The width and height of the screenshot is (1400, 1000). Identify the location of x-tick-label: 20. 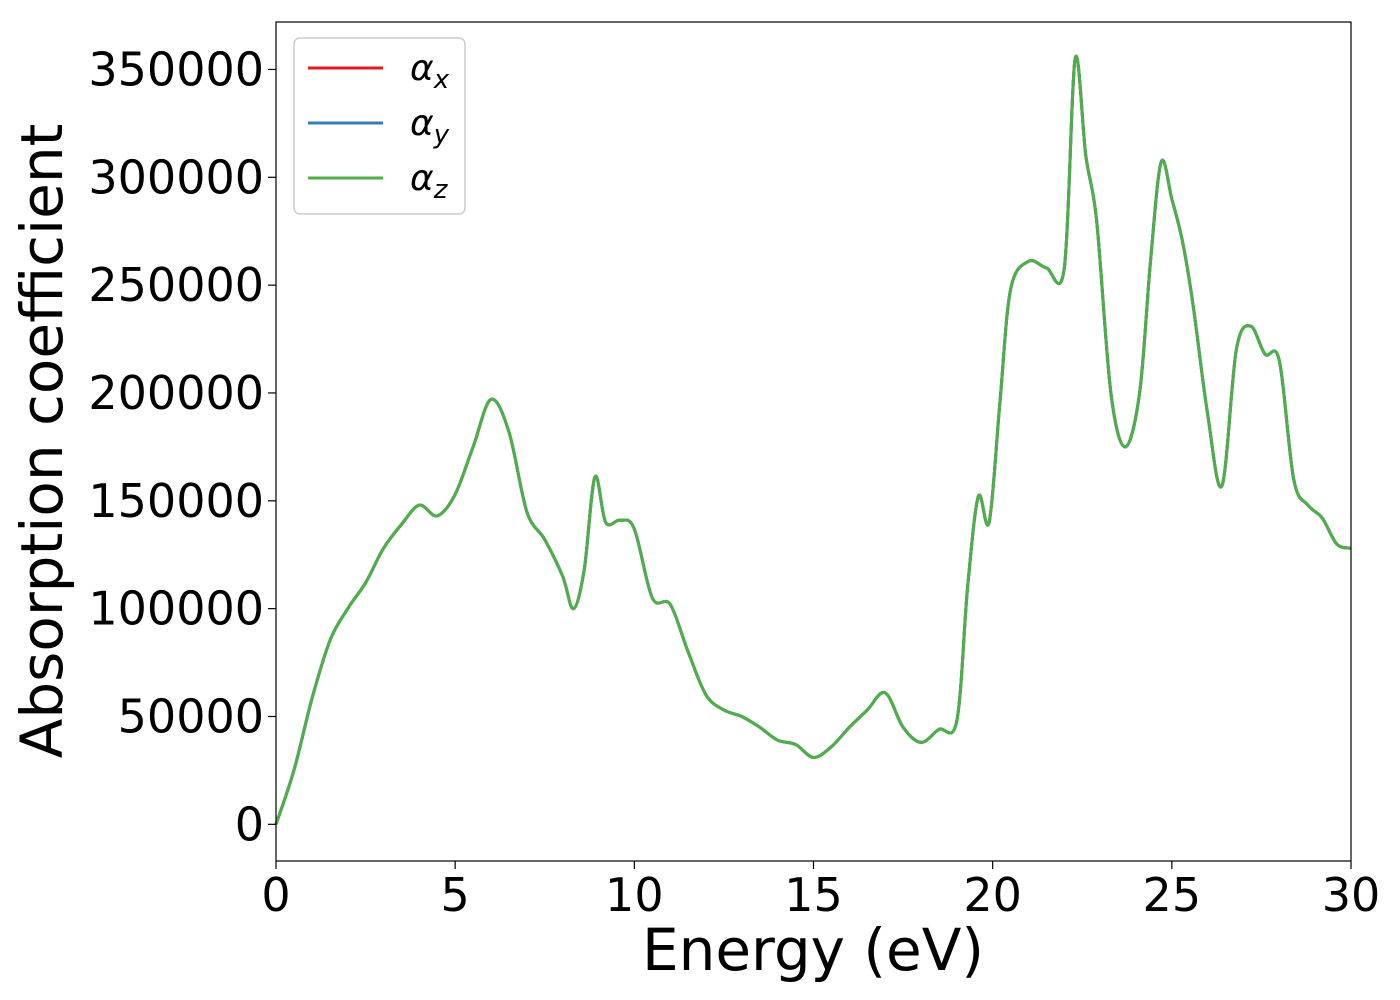
(992, 895).